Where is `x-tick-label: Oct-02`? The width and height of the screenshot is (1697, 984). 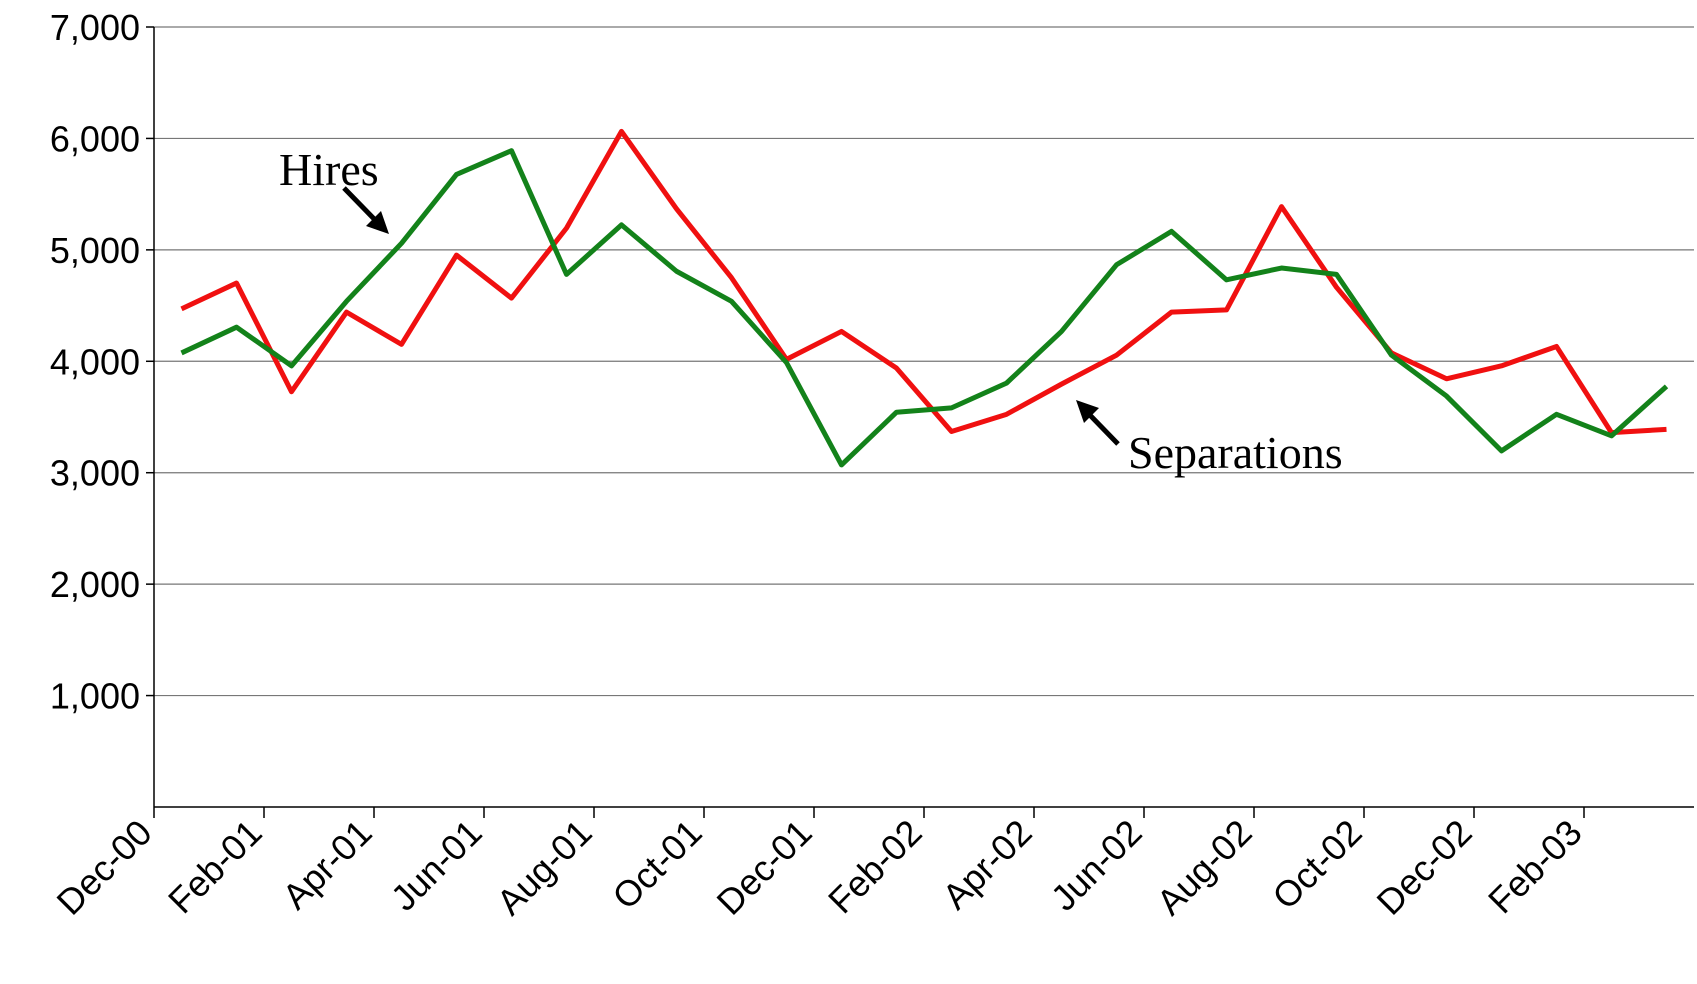 x-tick-label: Oct-02 is located at coordinates (1316, 864).